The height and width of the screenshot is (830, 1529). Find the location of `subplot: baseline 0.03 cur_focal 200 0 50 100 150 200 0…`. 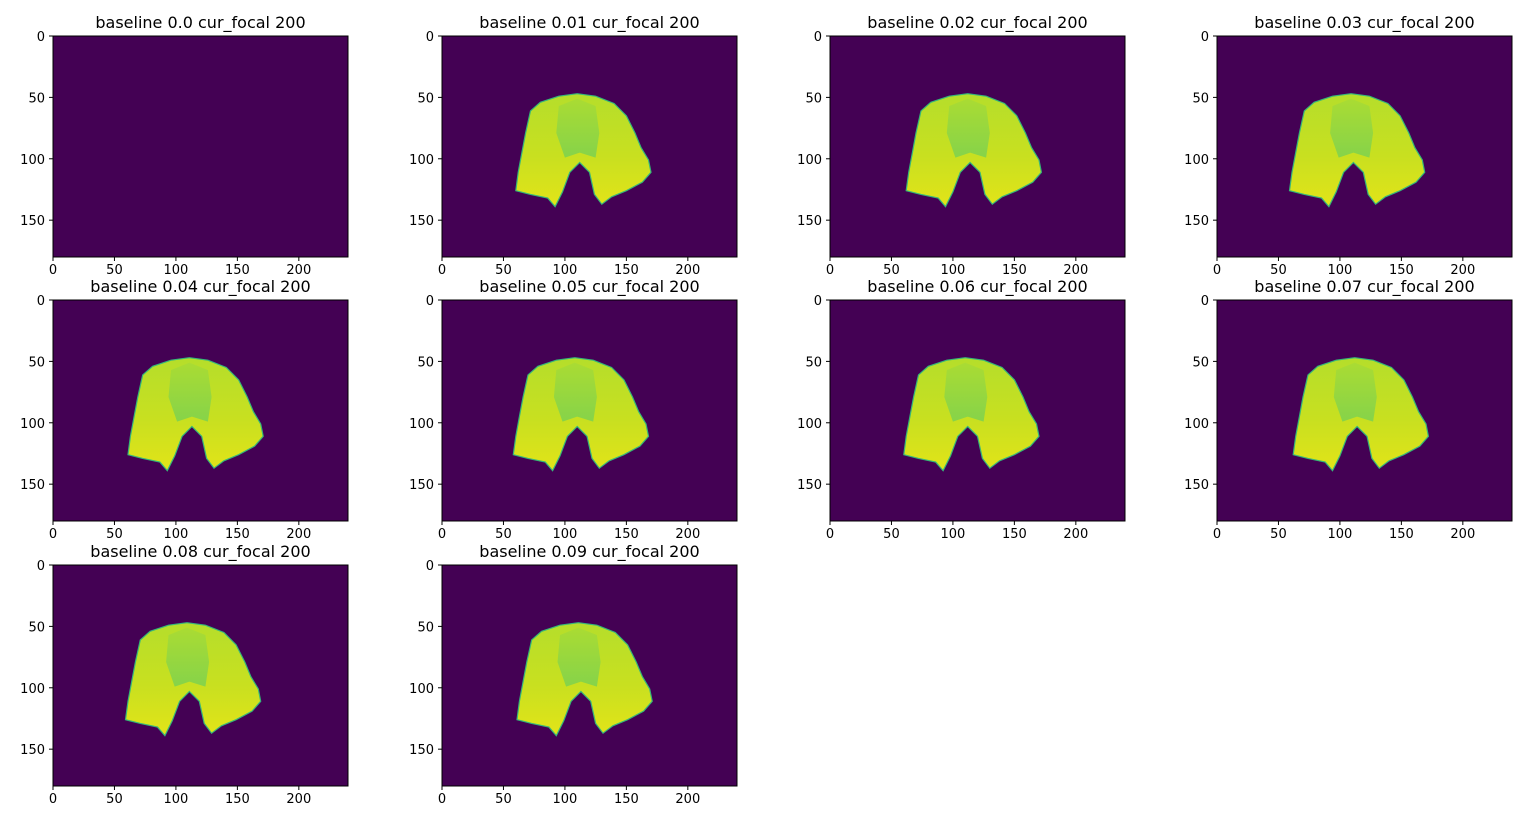

subplot: baseline 0.03 cur_focal 200 0 50 100 150 200 0… is located at coordinates (1348, 145).